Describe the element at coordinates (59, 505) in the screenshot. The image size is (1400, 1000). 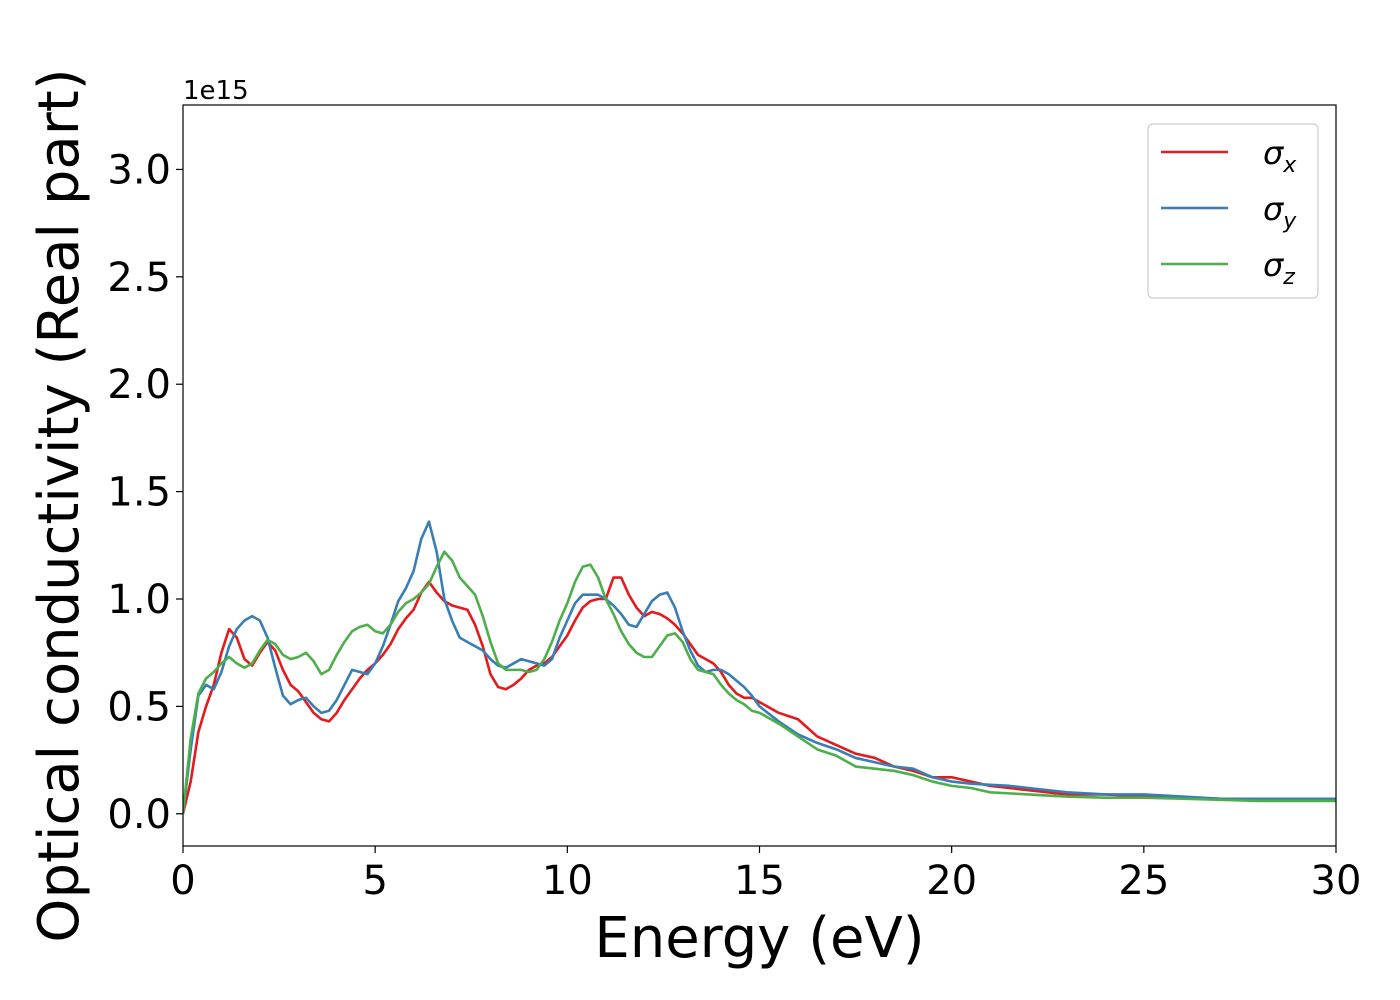
I see `y-axis-title: Optical conductivity (Real part)` at that location.